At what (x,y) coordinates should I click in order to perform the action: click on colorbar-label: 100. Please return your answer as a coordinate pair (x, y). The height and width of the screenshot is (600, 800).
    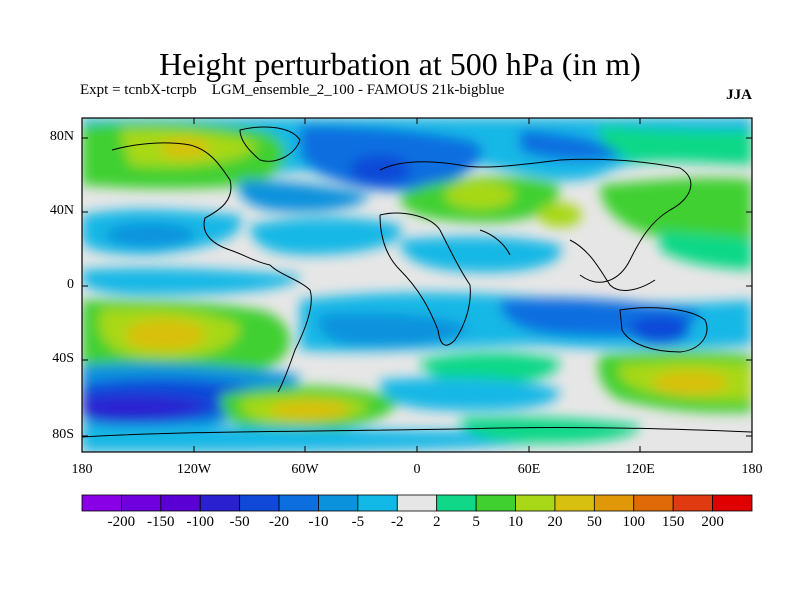
    Looking at the image, I should click on (634, 522).